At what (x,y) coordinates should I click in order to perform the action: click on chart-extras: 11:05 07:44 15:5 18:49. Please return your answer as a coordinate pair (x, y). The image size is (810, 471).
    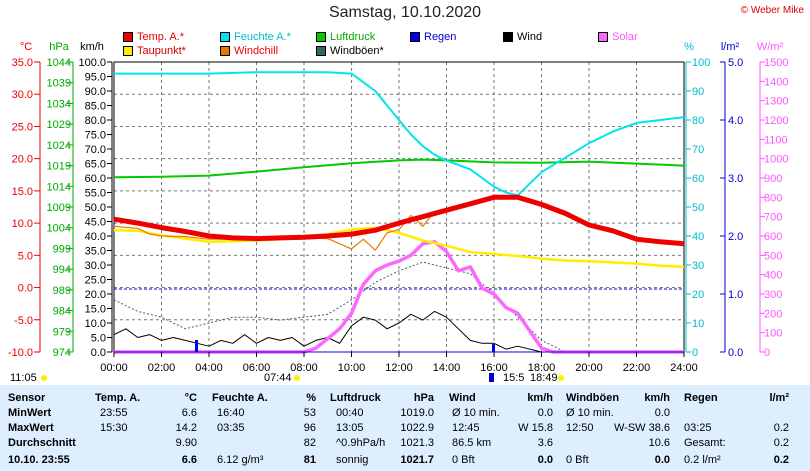
    Looking at the image, I should click on (287, 362).